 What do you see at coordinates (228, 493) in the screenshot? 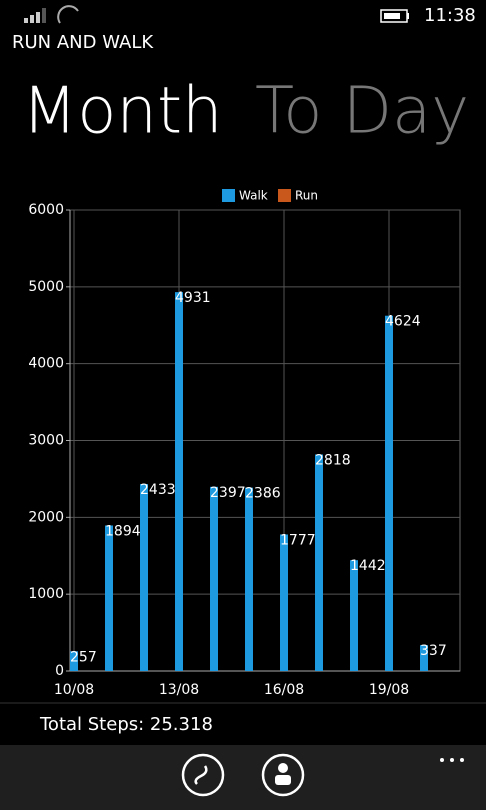
I see `data-label: 2397` at bounding box center [228, 493].